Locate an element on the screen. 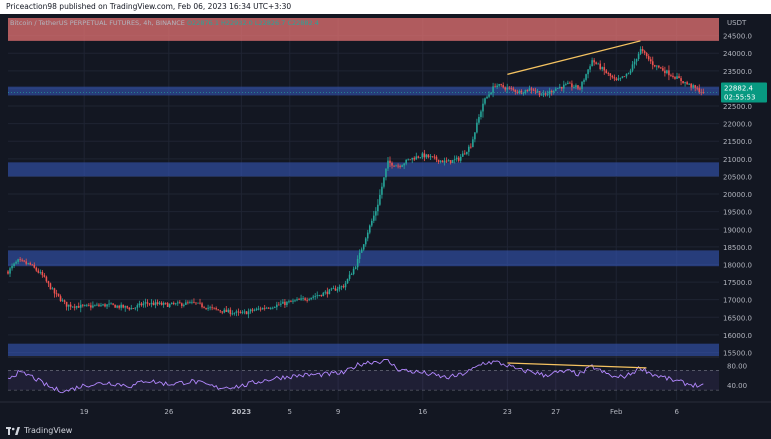 The image size is (771, 439). tradingview-logo: TradingView is located at coordinates (39, 431).